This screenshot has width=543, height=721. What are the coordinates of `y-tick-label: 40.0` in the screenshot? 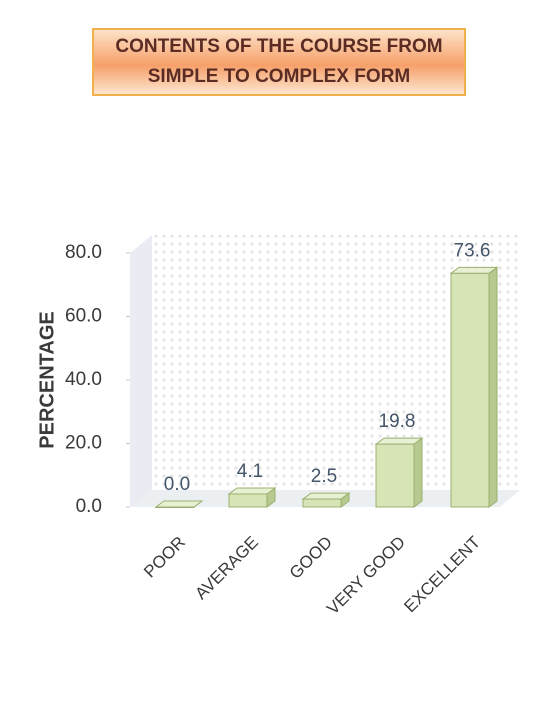 It's located at (83, 379).